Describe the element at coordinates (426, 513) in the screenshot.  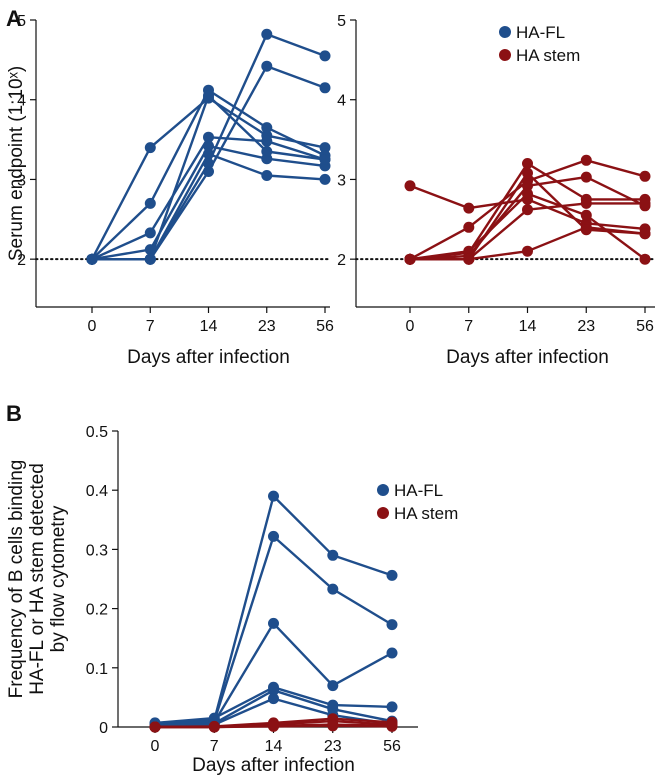
I see `legend-label: HA stem` at that location.